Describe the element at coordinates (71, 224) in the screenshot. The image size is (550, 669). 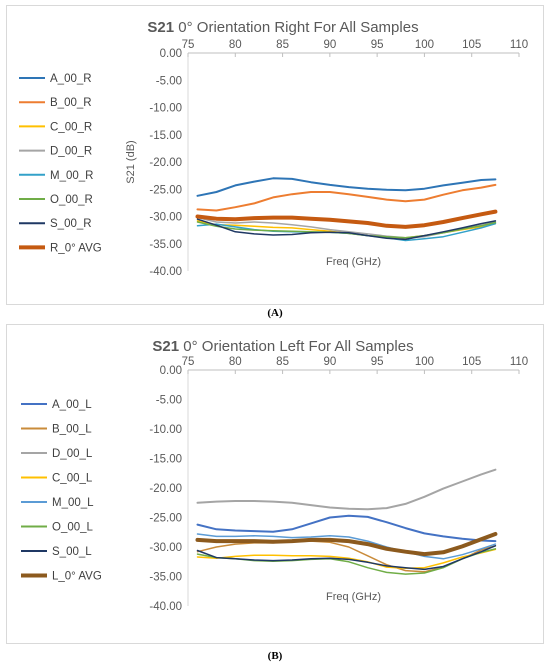
I see `legend-label: S_00_R` at that location.